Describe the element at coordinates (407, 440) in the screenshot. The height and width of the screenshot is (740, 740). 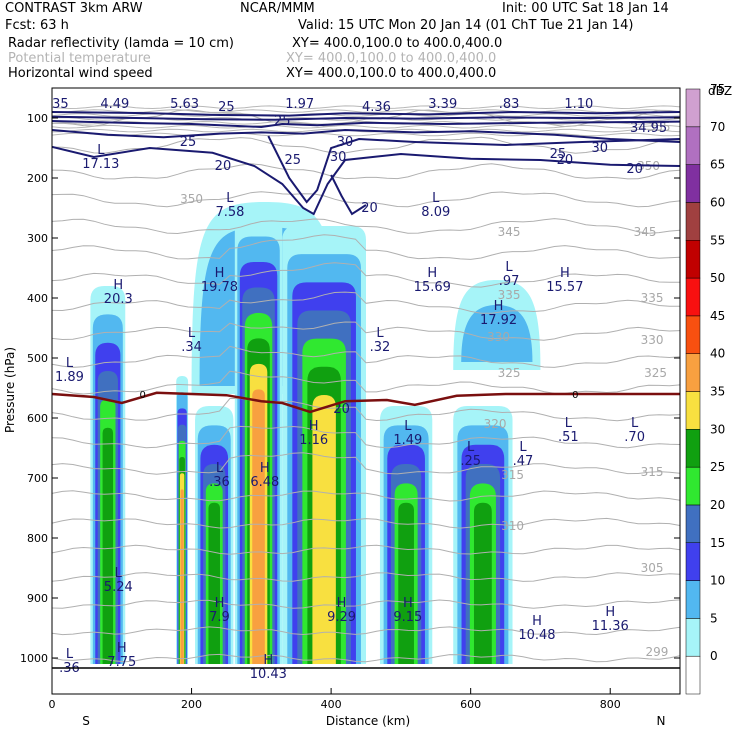
I see `extremum-value: 1.49` at that location.